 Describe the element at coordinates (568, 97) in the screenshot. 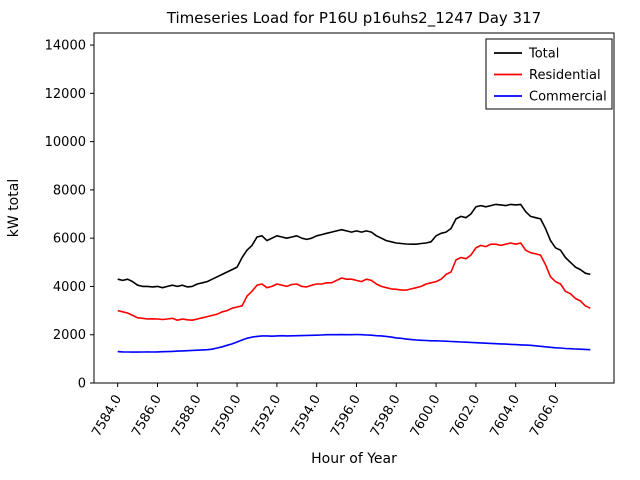

I see `legend-label-commercial: Commercial` at that location.